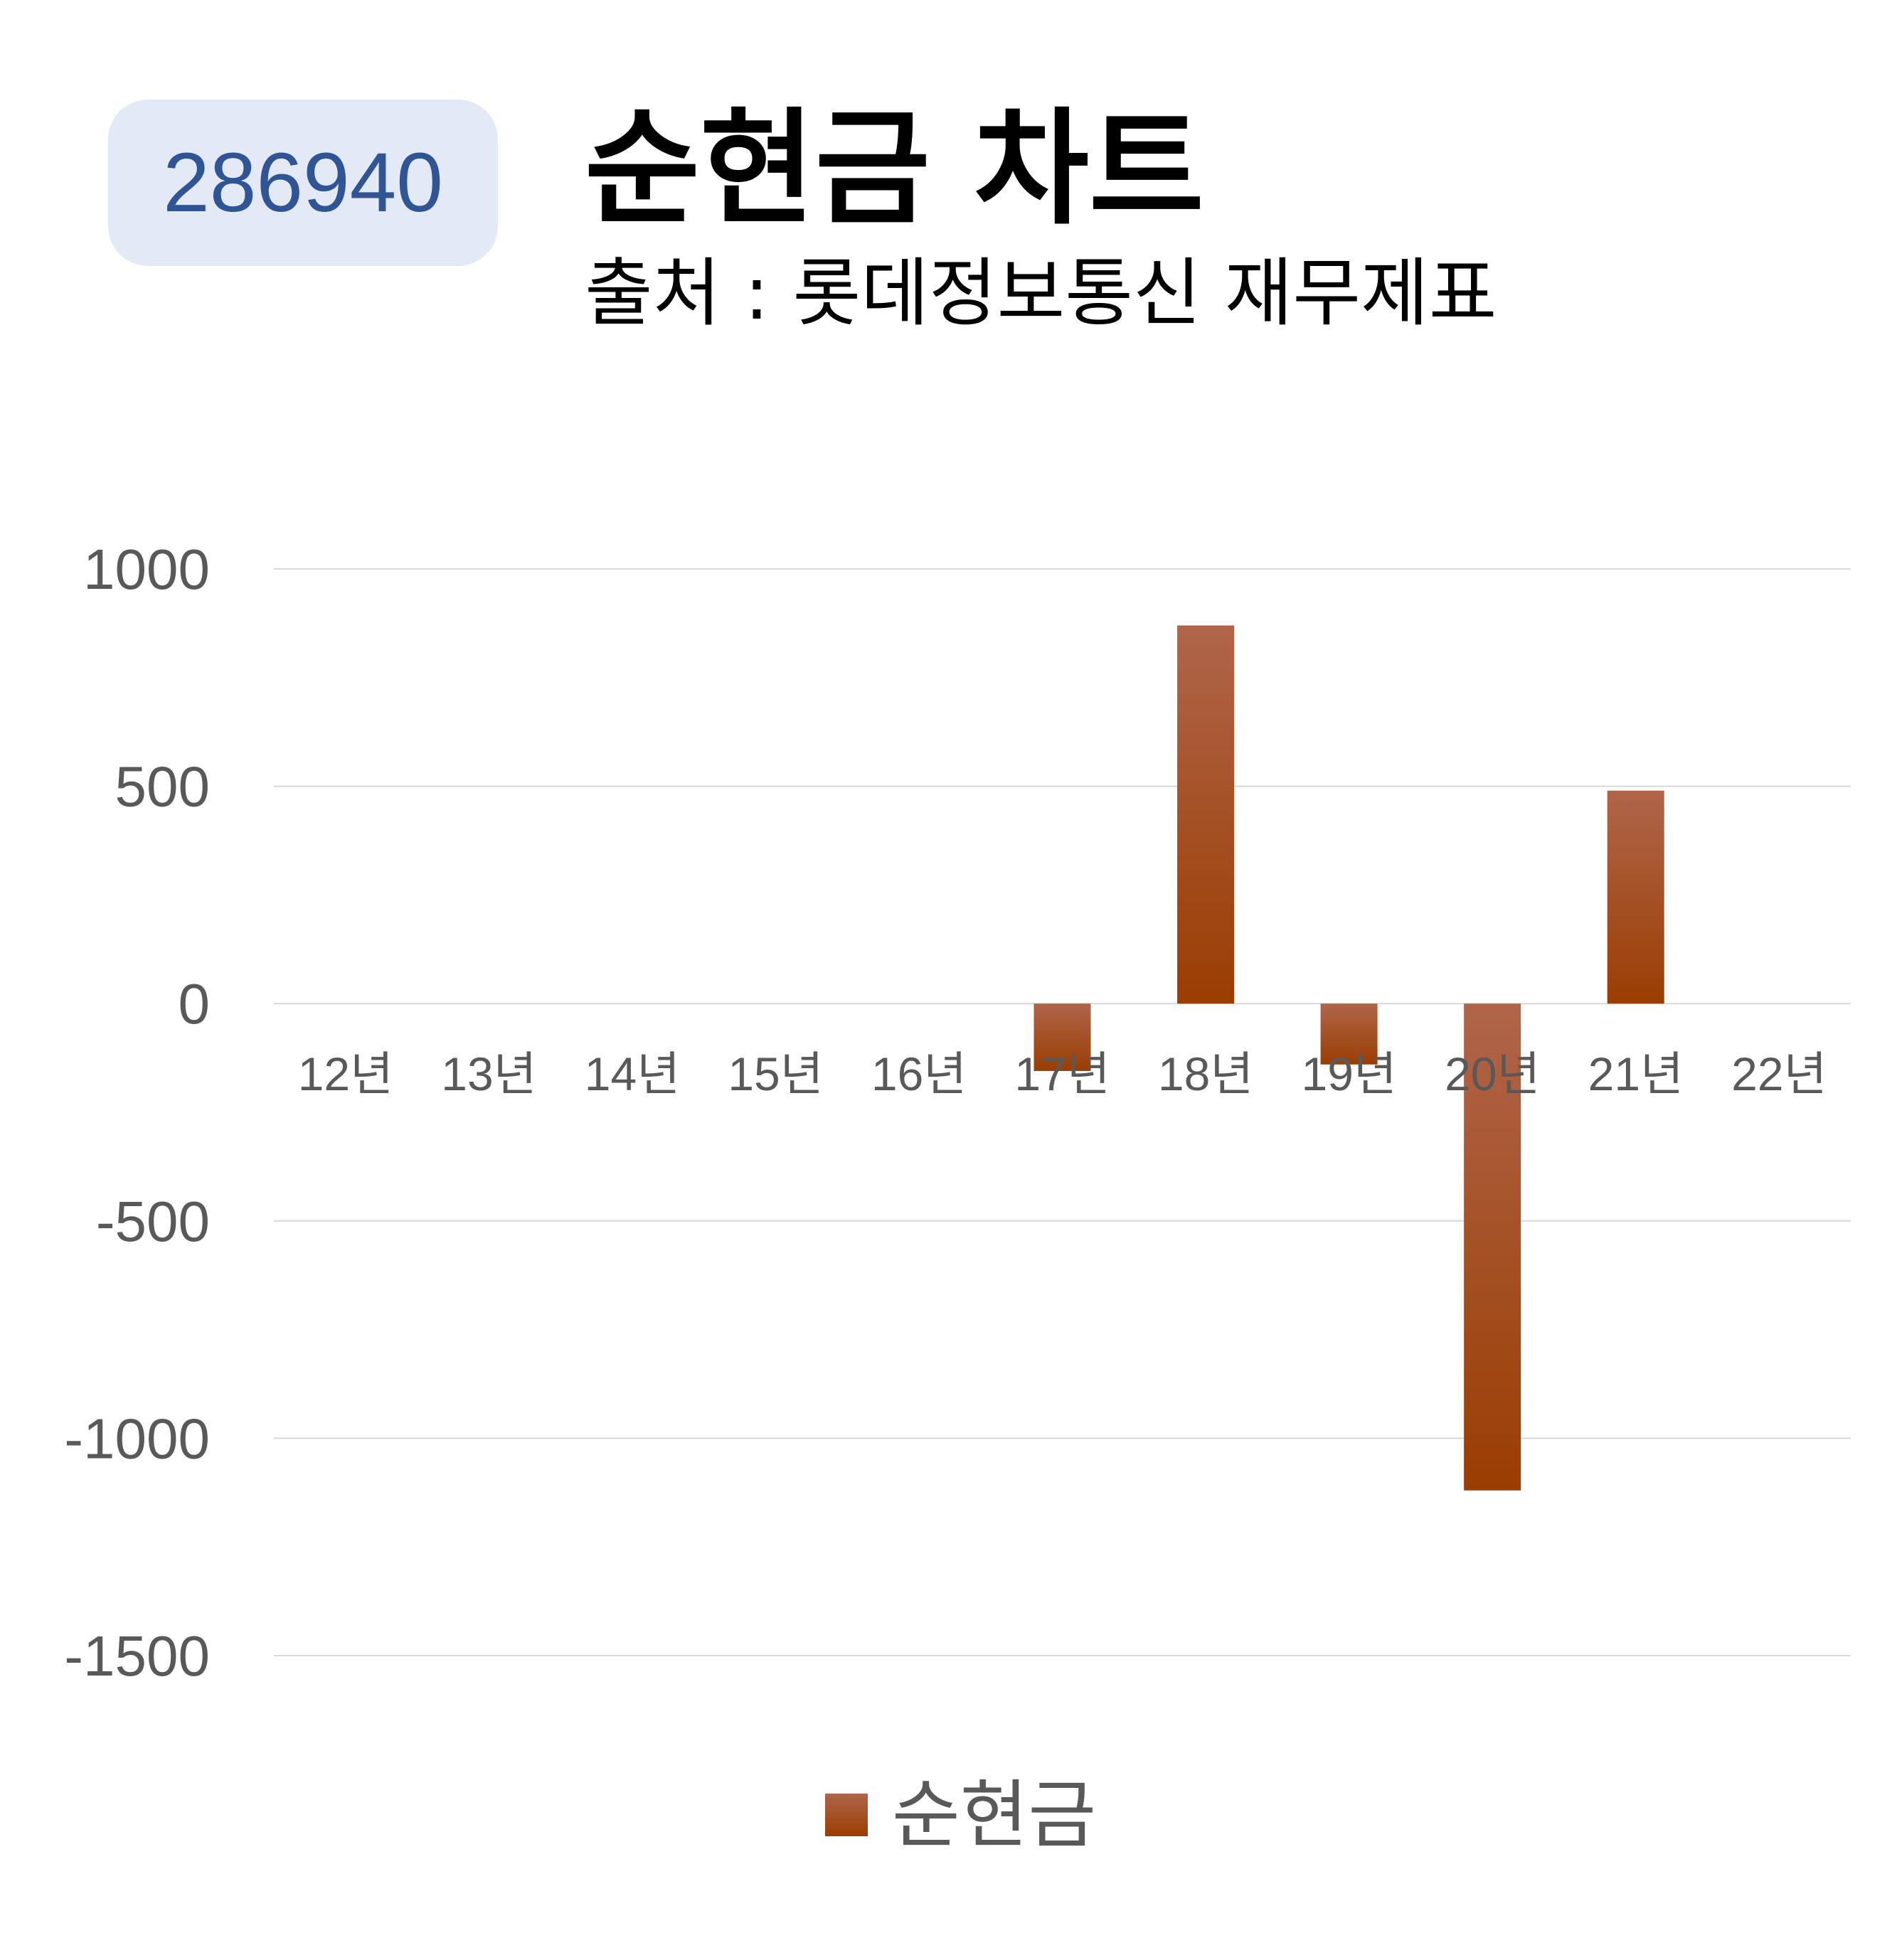 The width and height of the screenshot is (1897, 1960). What do you see at coordinates (775, 1074) in the screenshot?
I see `x-tick-label: 15년` at bounding box center [775, 1074].